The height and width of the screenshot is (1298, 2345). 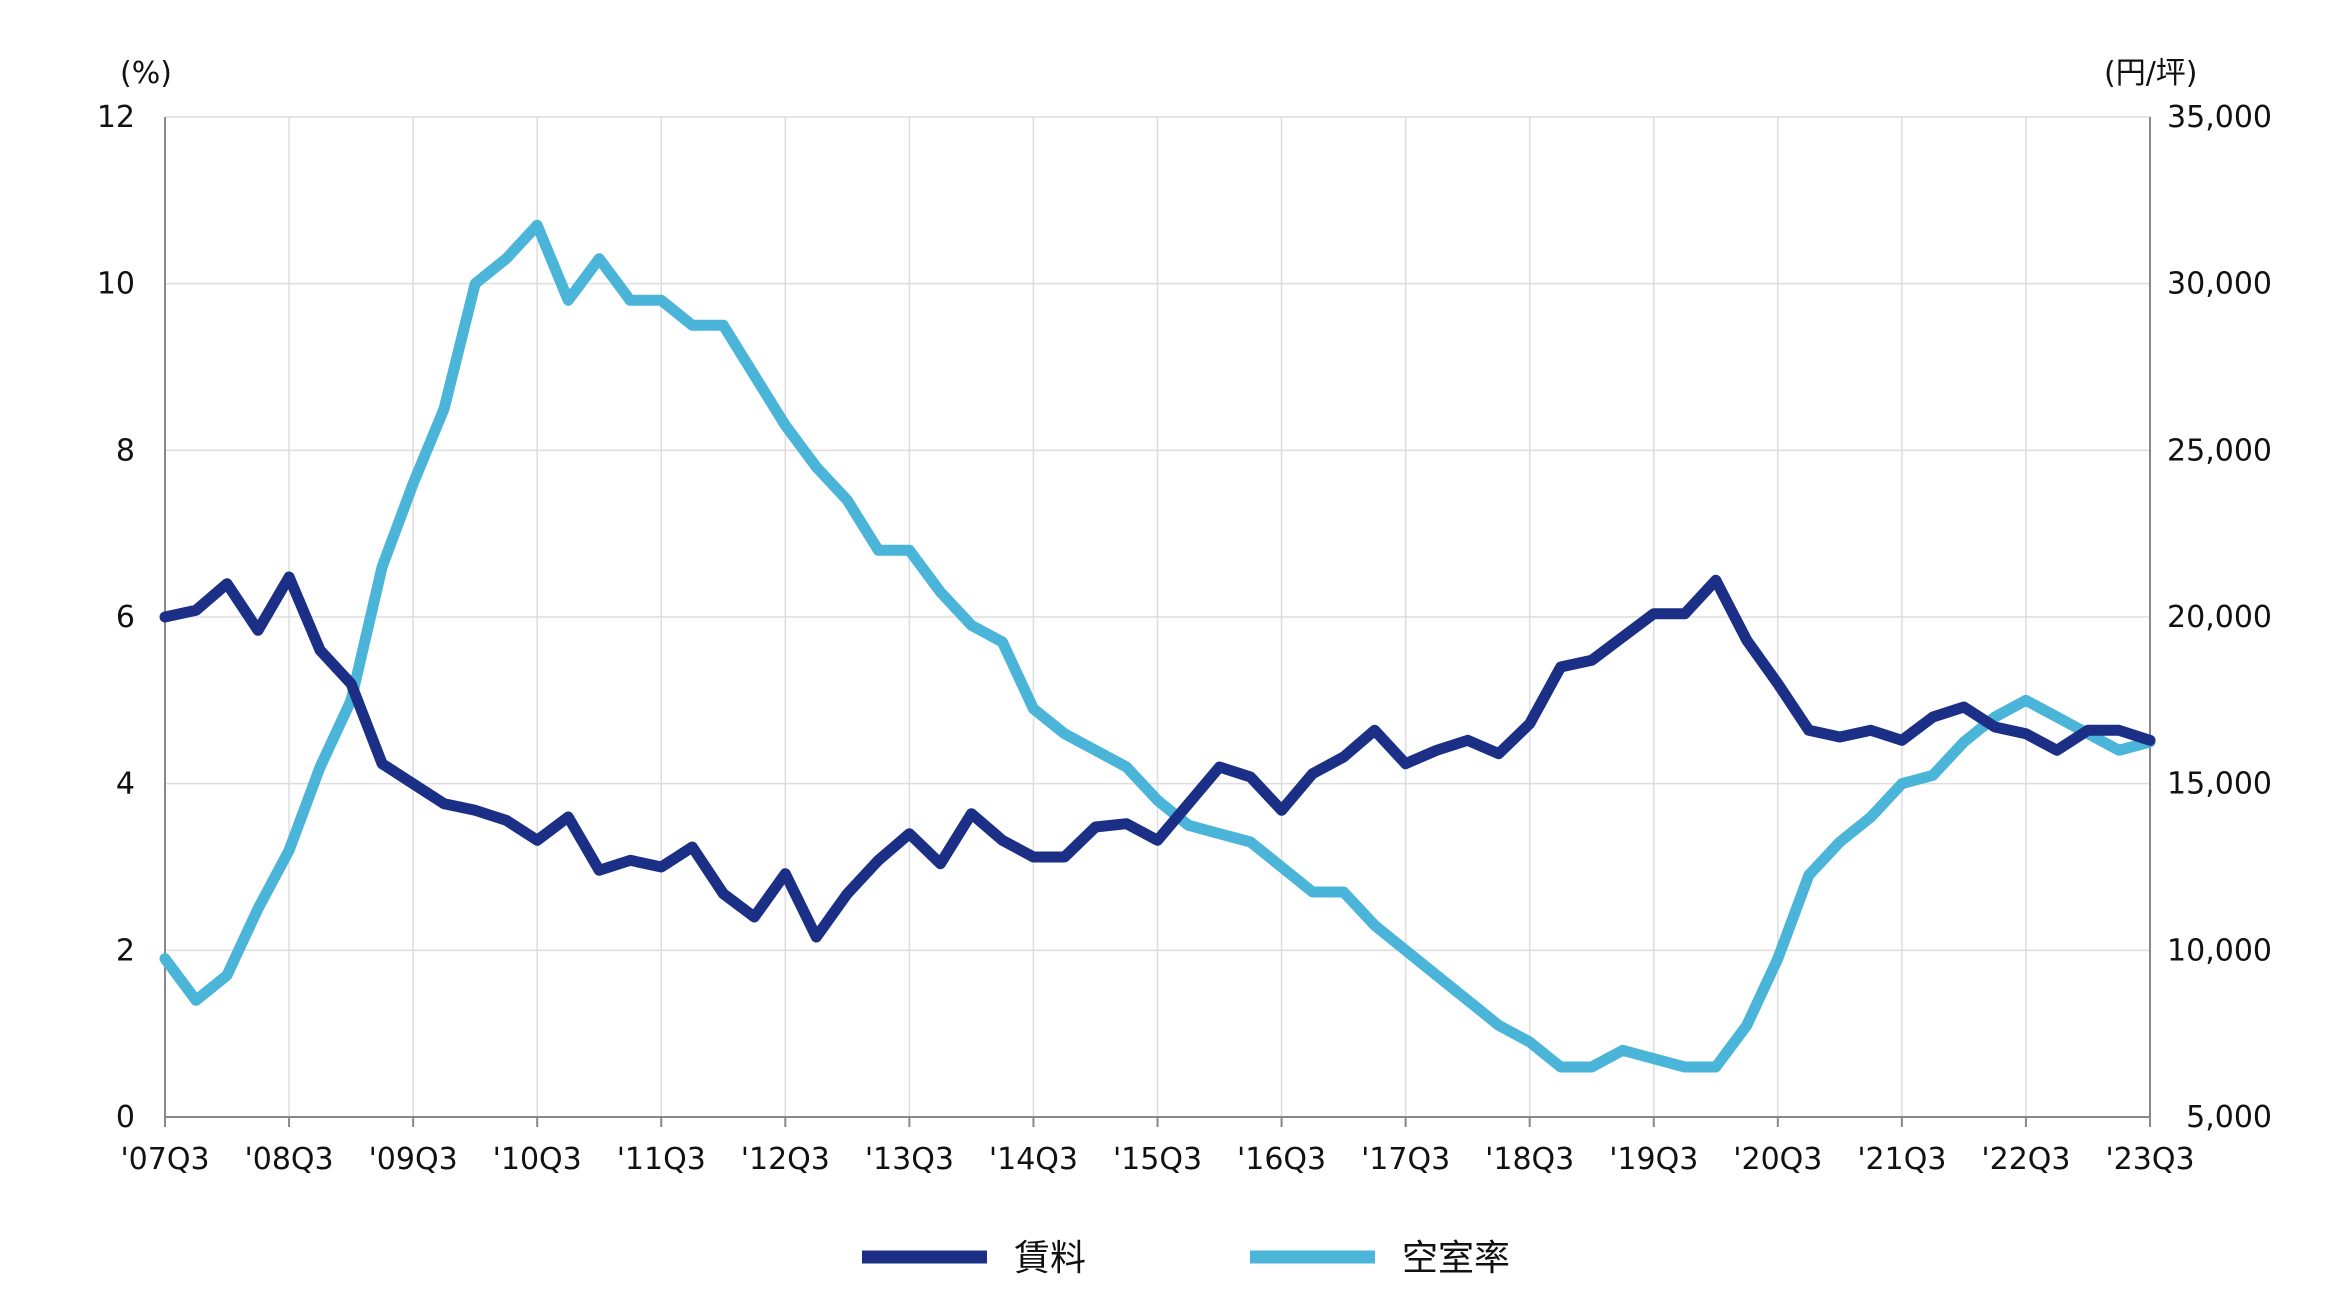 I want to click on x-tick-label: '10Q3, so click(x=537, y=1159).